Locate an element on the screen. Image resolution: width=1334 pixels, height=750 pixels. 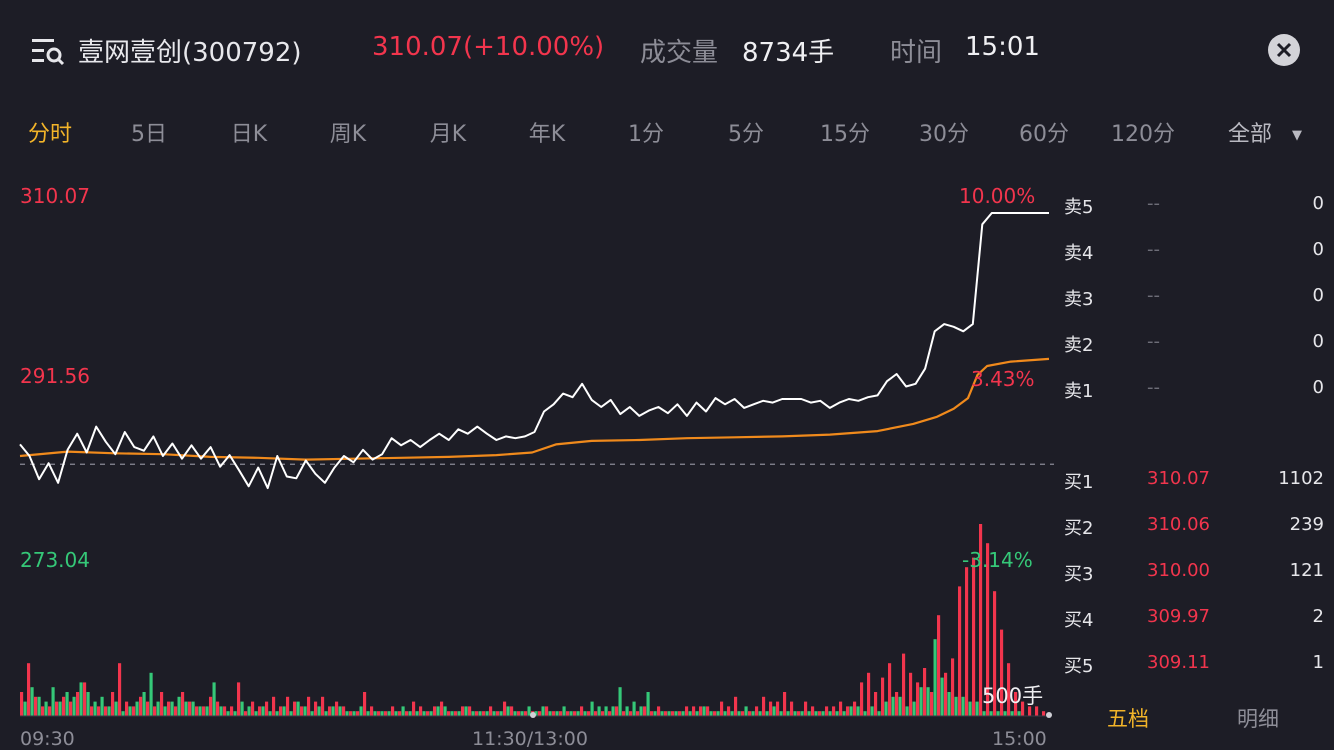
tab-5min: 5分 is located at coordinates (746, 134).